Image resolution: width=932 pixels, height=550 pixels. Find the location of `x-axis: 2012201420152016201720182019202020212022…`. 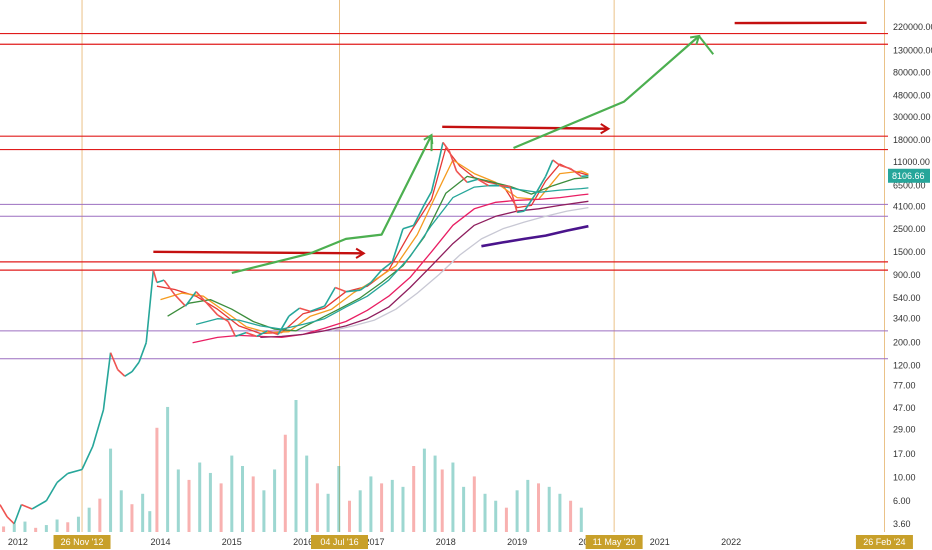

x-axis: 2012201420152016201720182019202020212022… is located at coordinates (460, 542).